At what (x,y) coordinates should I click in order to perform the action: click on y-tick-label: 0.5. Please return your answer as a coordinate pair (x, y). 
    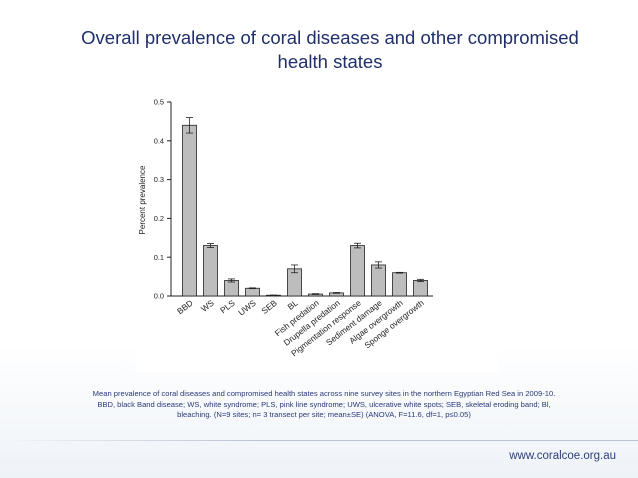
    Looking at the image, I should click on (159, 102).